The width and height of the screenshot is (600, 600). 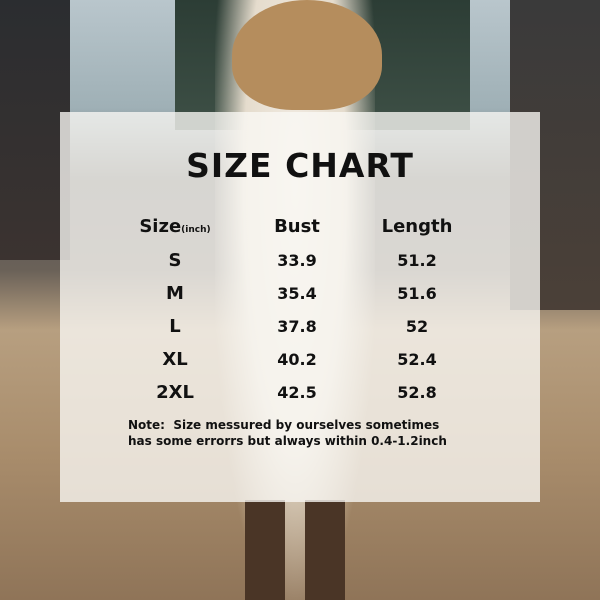 I want to click on header-length: Length, so click(x=417, y=226).